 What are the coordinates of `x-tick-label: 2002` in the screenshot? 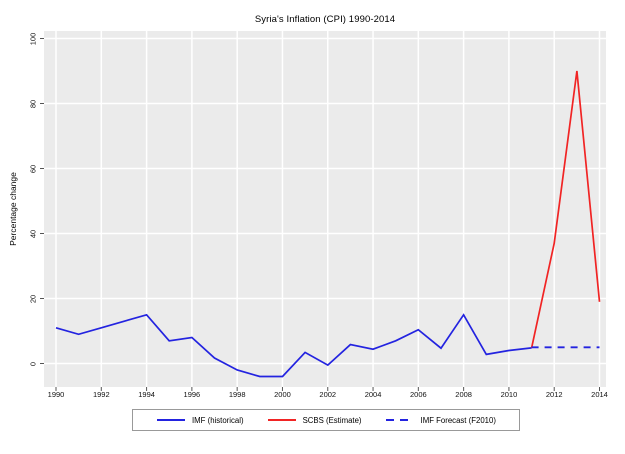 It's located at (328, 394).